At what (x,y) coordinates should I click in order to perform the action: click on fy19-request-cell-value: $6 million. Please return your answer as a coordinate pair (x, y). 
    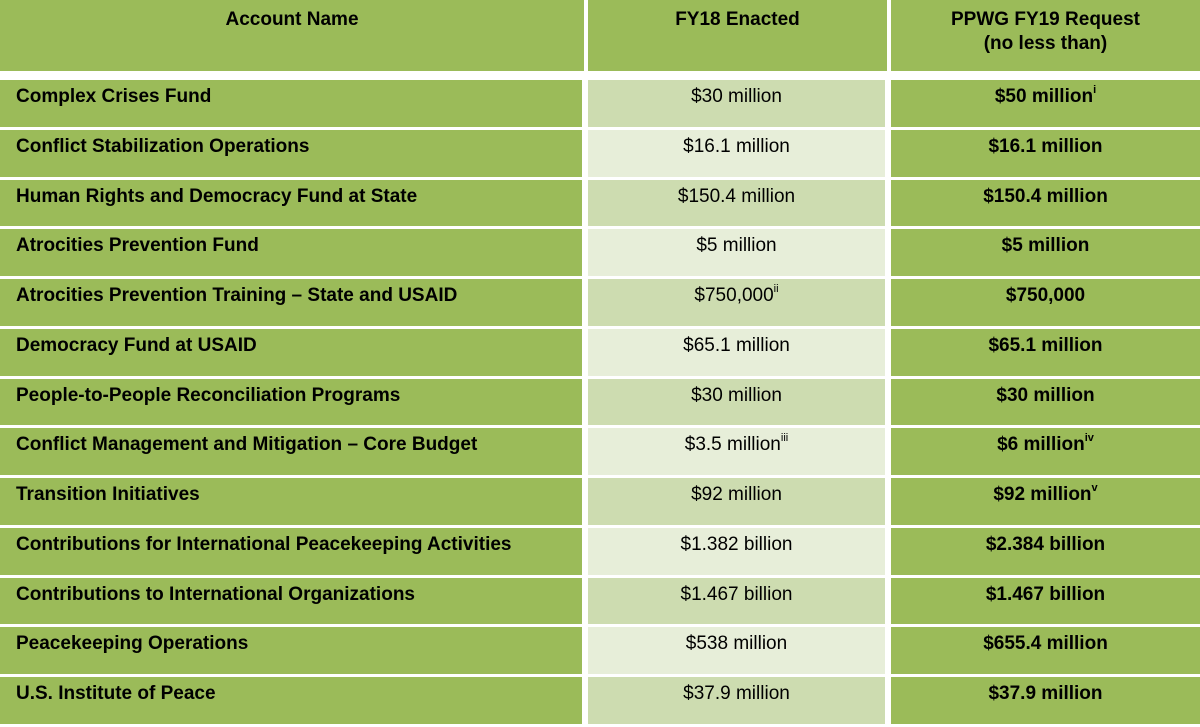
    Looking at the image, I should click on (1041, 445).